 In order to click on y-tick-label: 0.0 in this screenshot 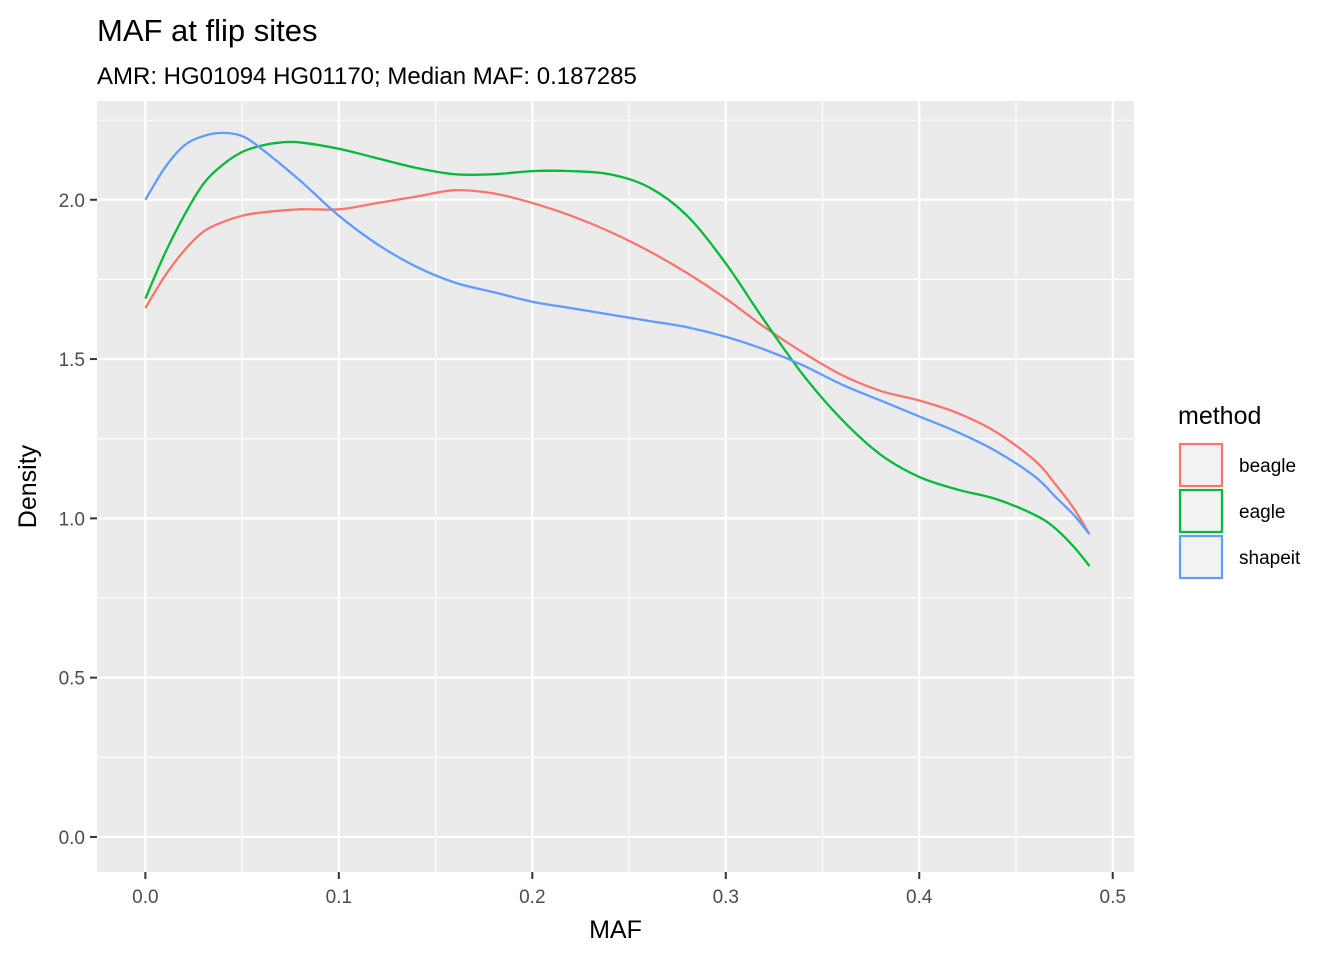, I will do `click(72, 838)`.